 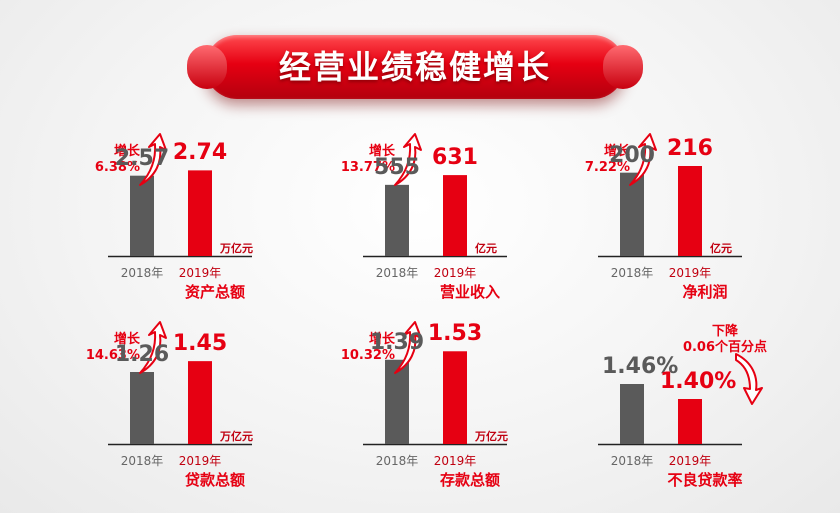 I want to click on banner-left-cap, so click(x=207, y=67).